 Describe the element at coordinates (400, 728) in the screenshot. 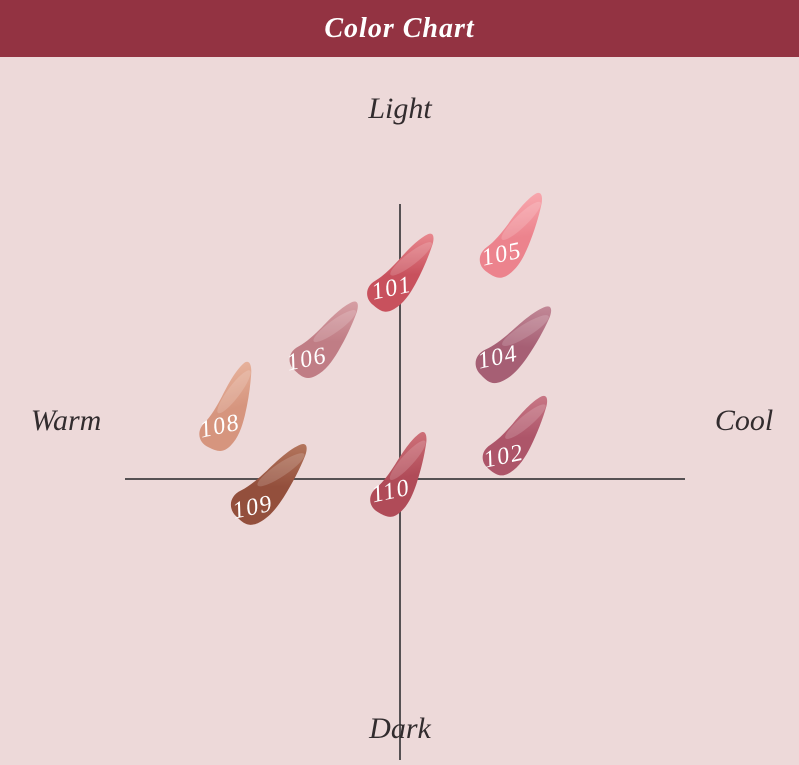

I see `axis-label-dark: Dark` at that location.